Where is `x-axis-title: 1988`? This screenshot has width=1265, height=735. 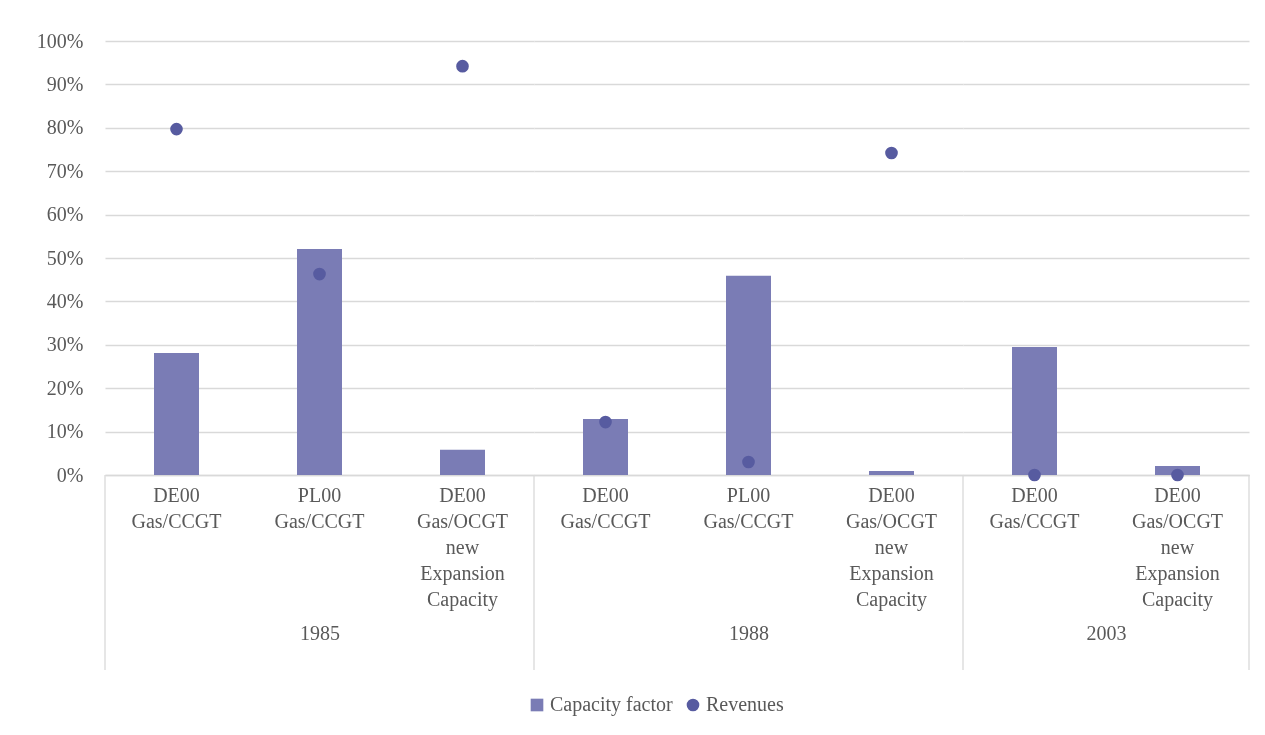 x-axis-title: 1988 is located at coordinates (749, 632).